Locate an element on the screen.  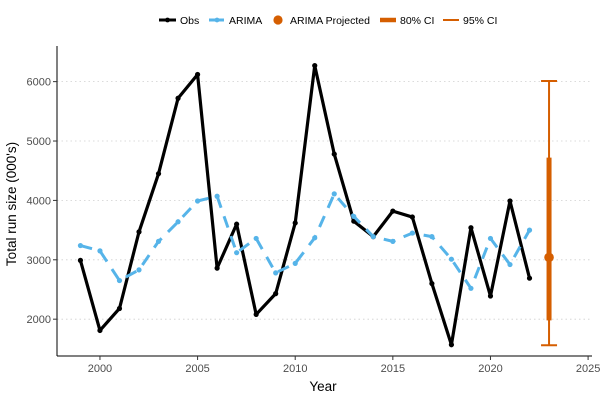
legend-label: ARIMA Projected is located at coordinates (330, 21).